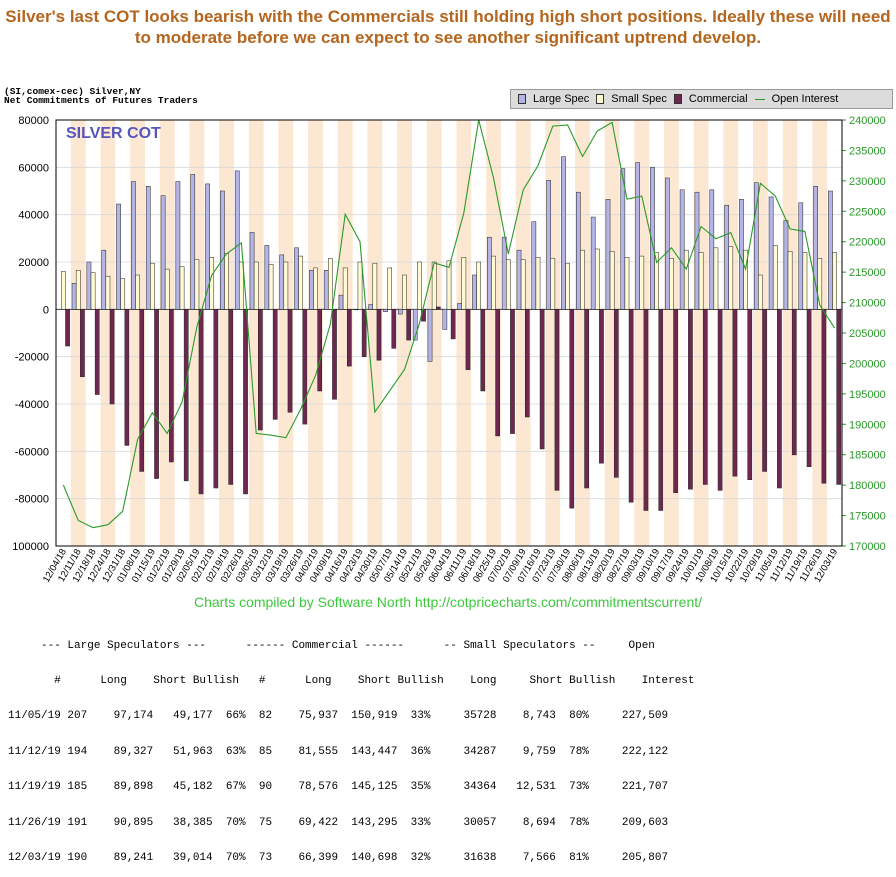  I want to click on y-tick-label: 60000, so click(33, 168).